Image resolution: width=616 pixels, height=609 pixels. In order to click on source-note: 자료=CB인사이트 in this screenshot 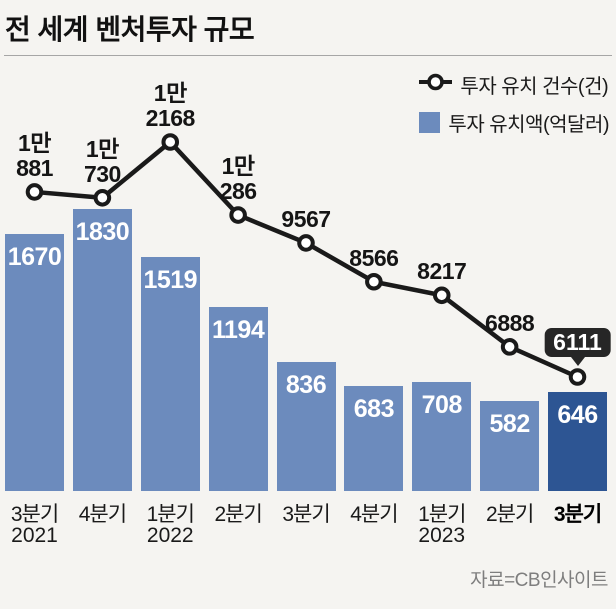, I will do `click(539, 580)`.